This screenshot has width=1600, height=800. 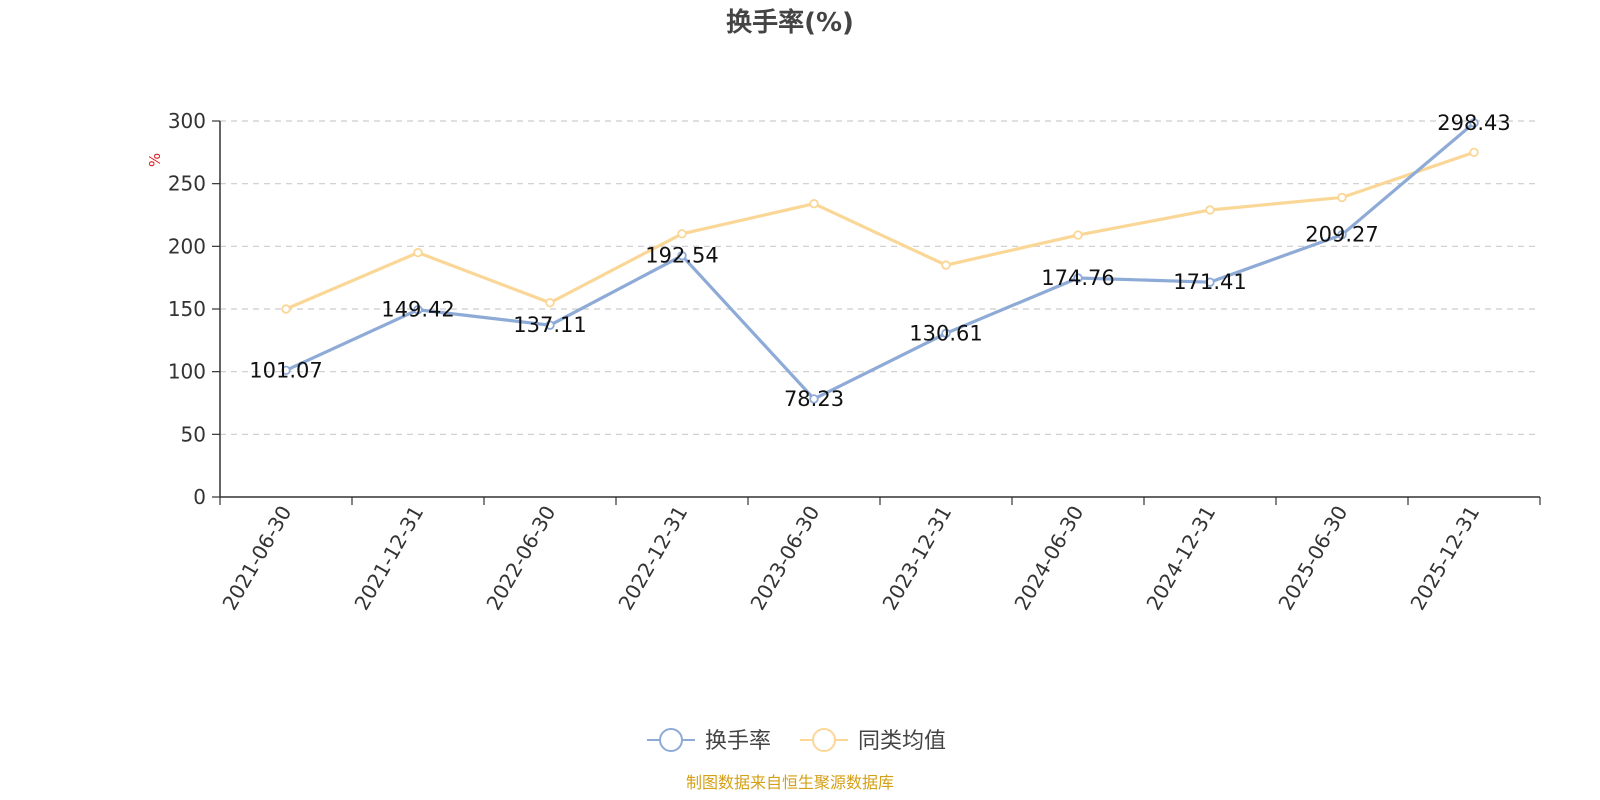 What do you see at coordinates (902, 741) in the screenshot?
I see `legend-label: 同类均值` at bounding box center [902, 741].